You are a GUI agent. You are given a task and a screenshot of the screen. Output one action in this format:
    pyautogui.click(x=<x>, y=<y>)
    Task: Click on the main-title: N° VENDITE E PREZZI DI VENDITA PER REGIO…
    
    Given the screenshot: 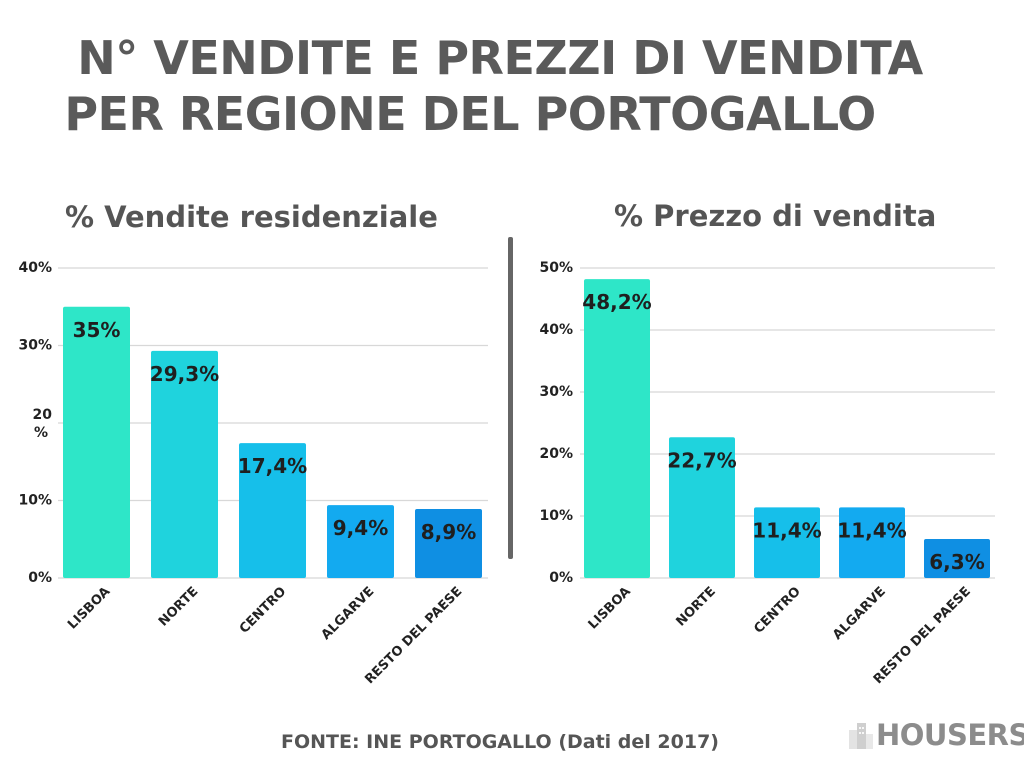 What is the action you would take?
    pyautogui.click(x=500, y=86)
    